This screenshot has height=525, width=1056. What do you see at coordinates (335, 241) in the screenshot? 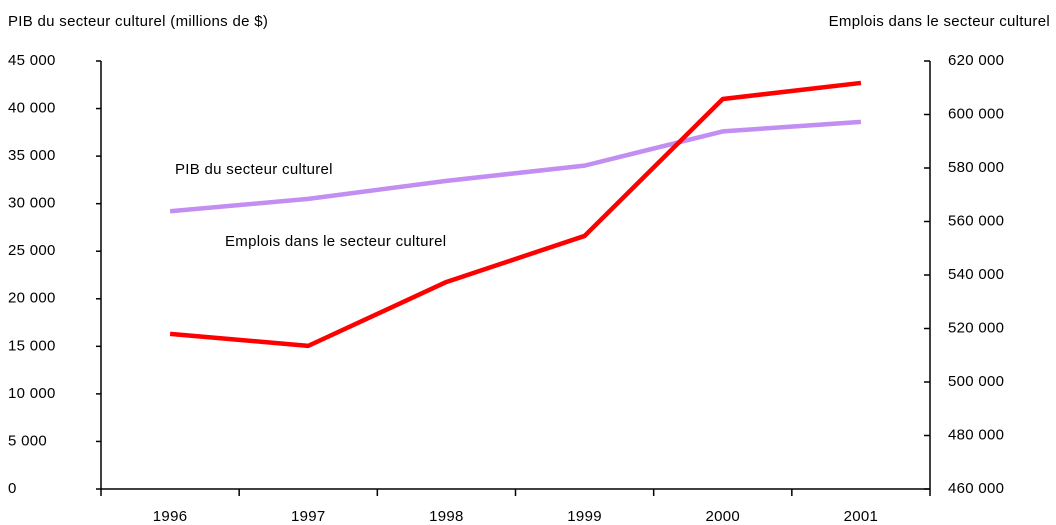
I see `annotation: Emplois dans le secteur culturel` at bounding box center [335, 241].